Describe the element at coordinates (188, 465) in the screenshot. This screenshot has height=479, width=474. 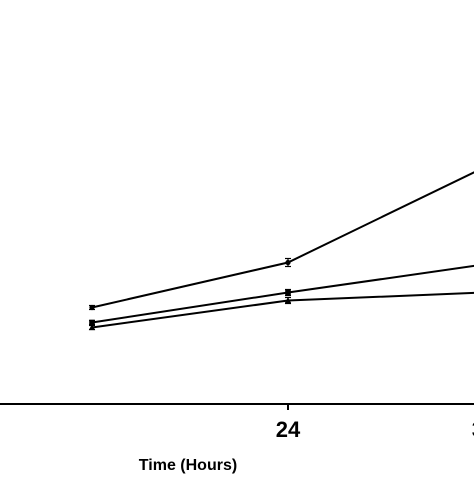
I see `x-axis-title: Time (Hours)` at that location.